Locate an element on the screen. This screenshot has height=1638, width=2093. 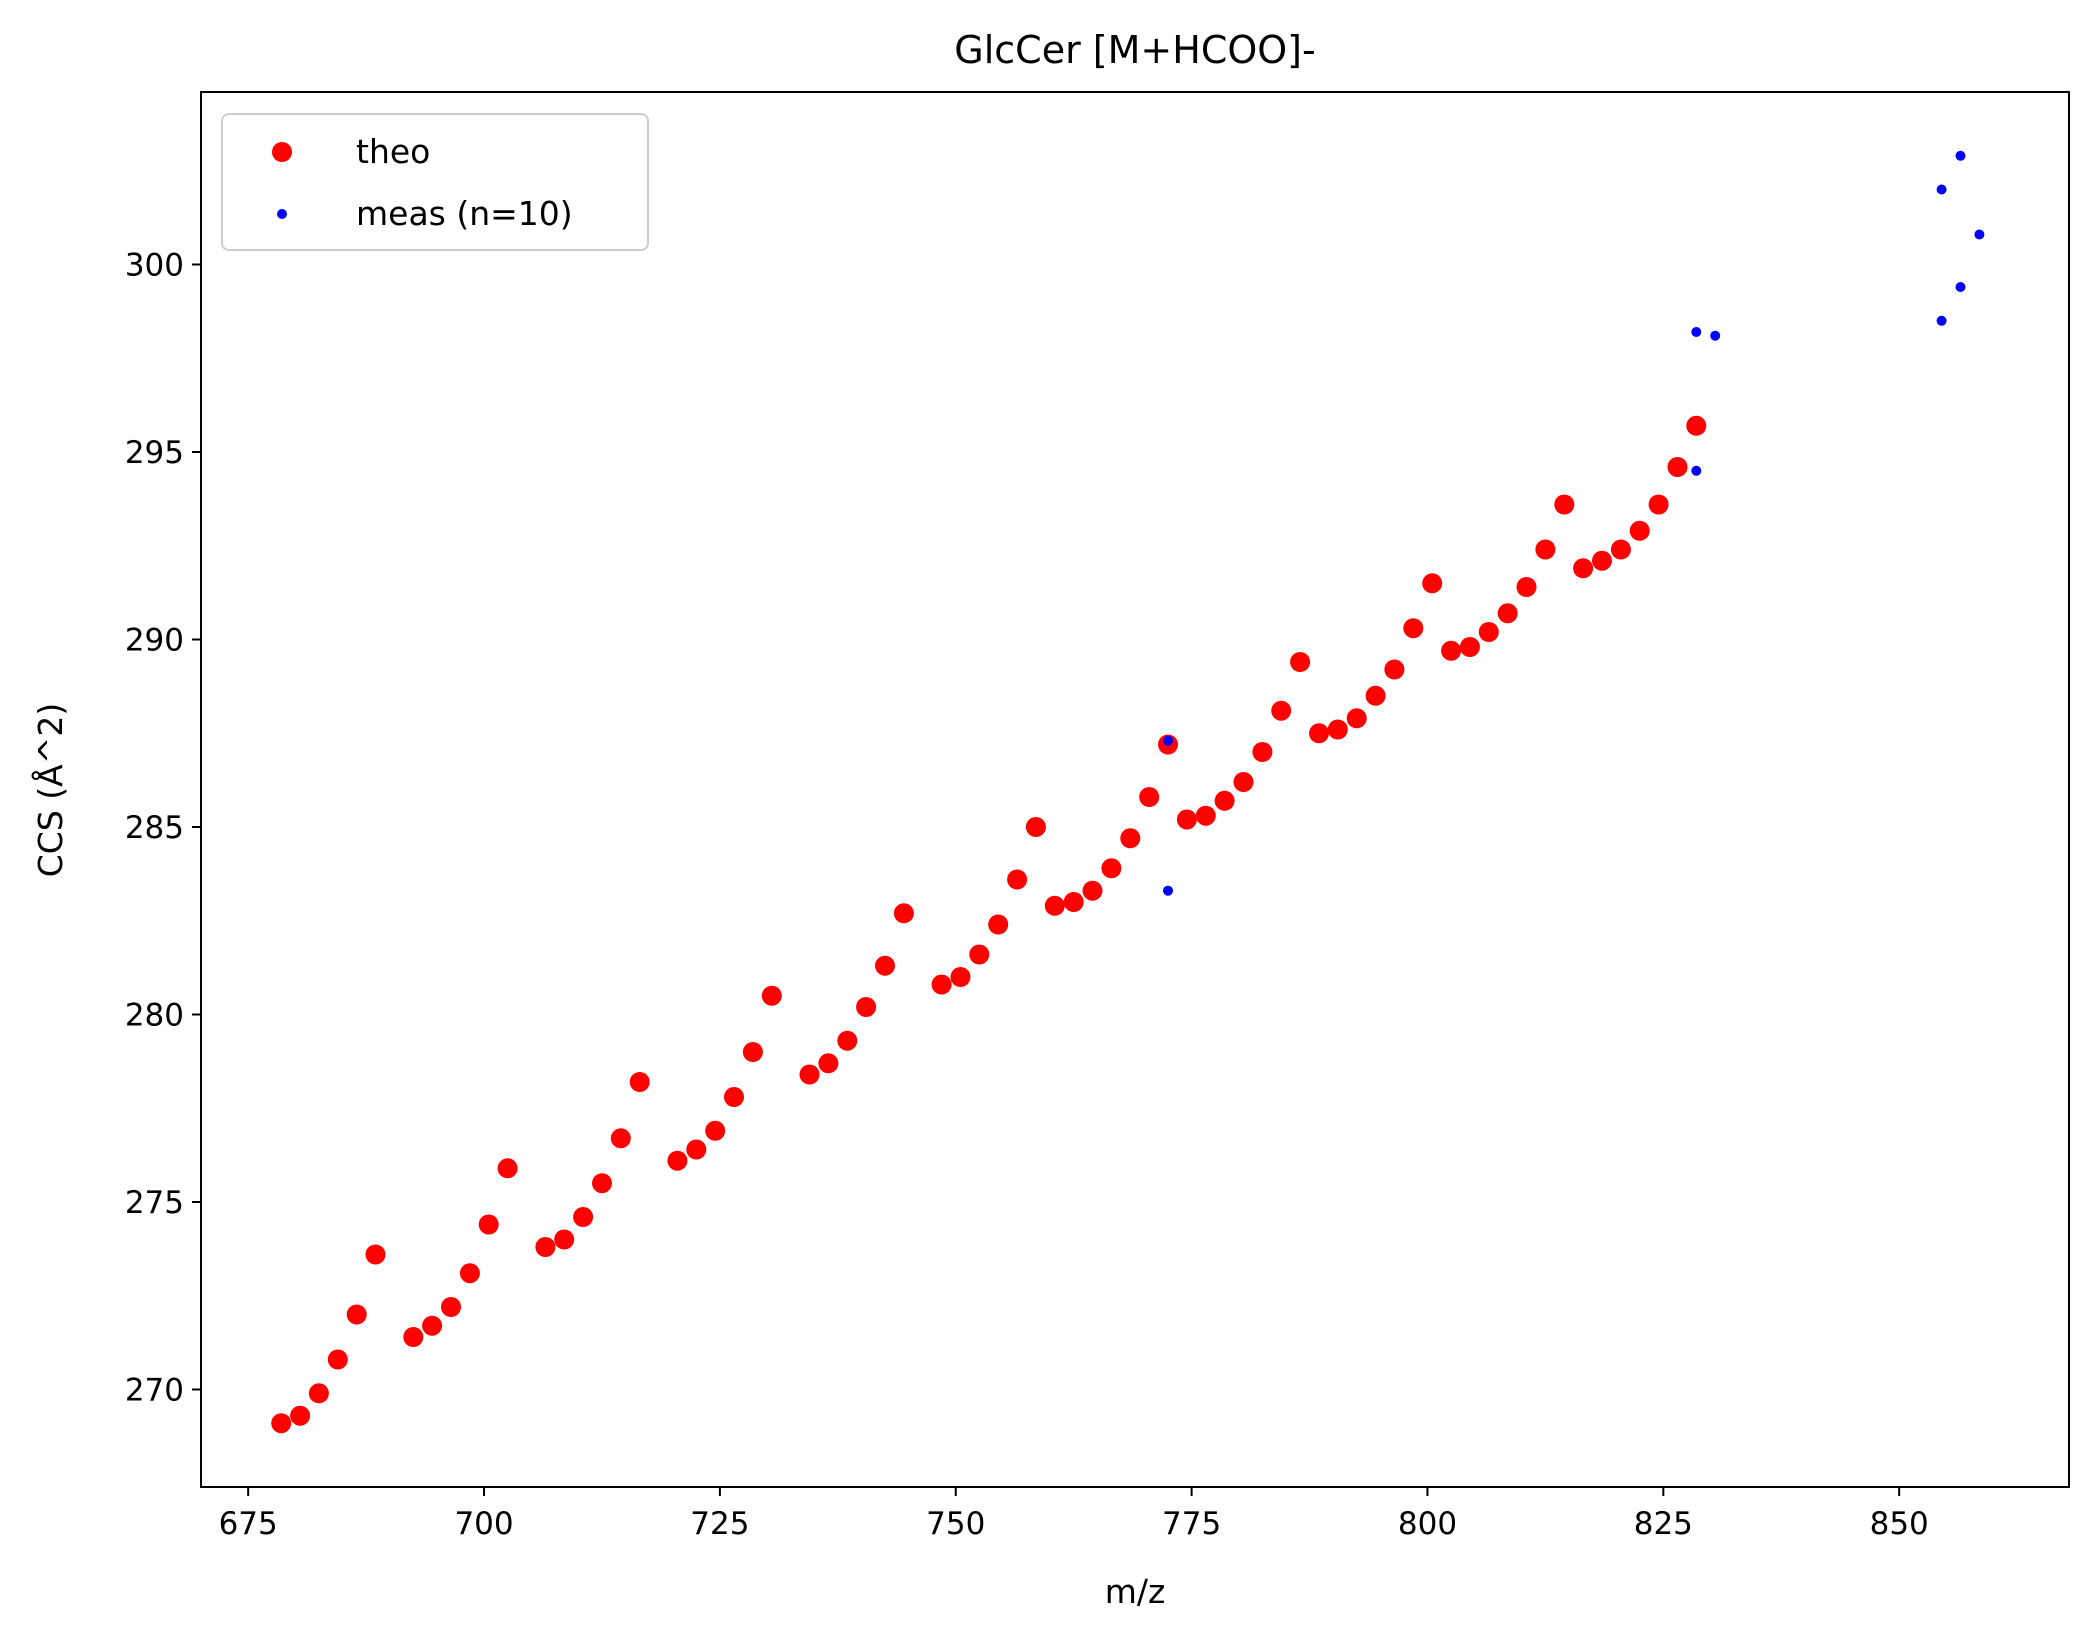
y-tick-label: 280 is located at coordinates (154, 1016).